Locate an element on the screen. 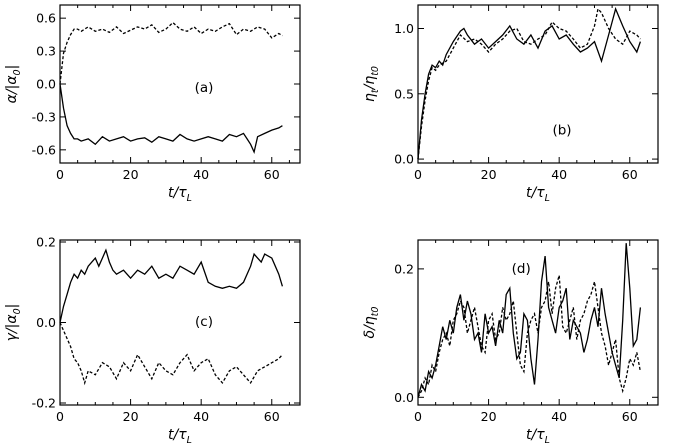 The width and height of the screenshot is (676, 444). y-tick-label: 0.3 is located at coordinates (46, 51).